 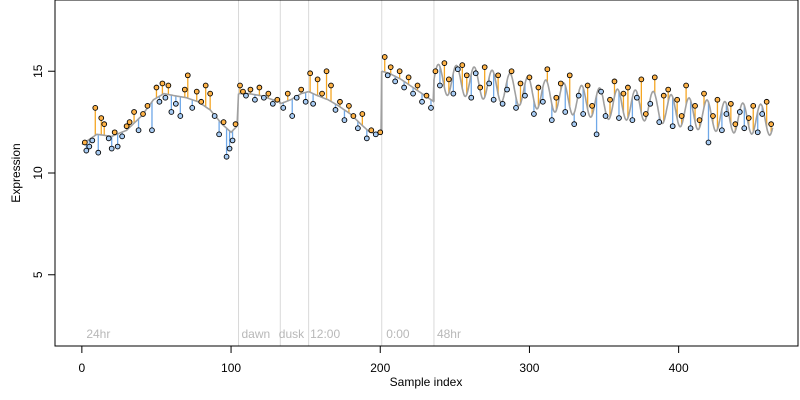 What do you see at coordinates (82, 368) in the screenshot?
I see `x-tick-label-0: 0` at bounding box center [82, 368].